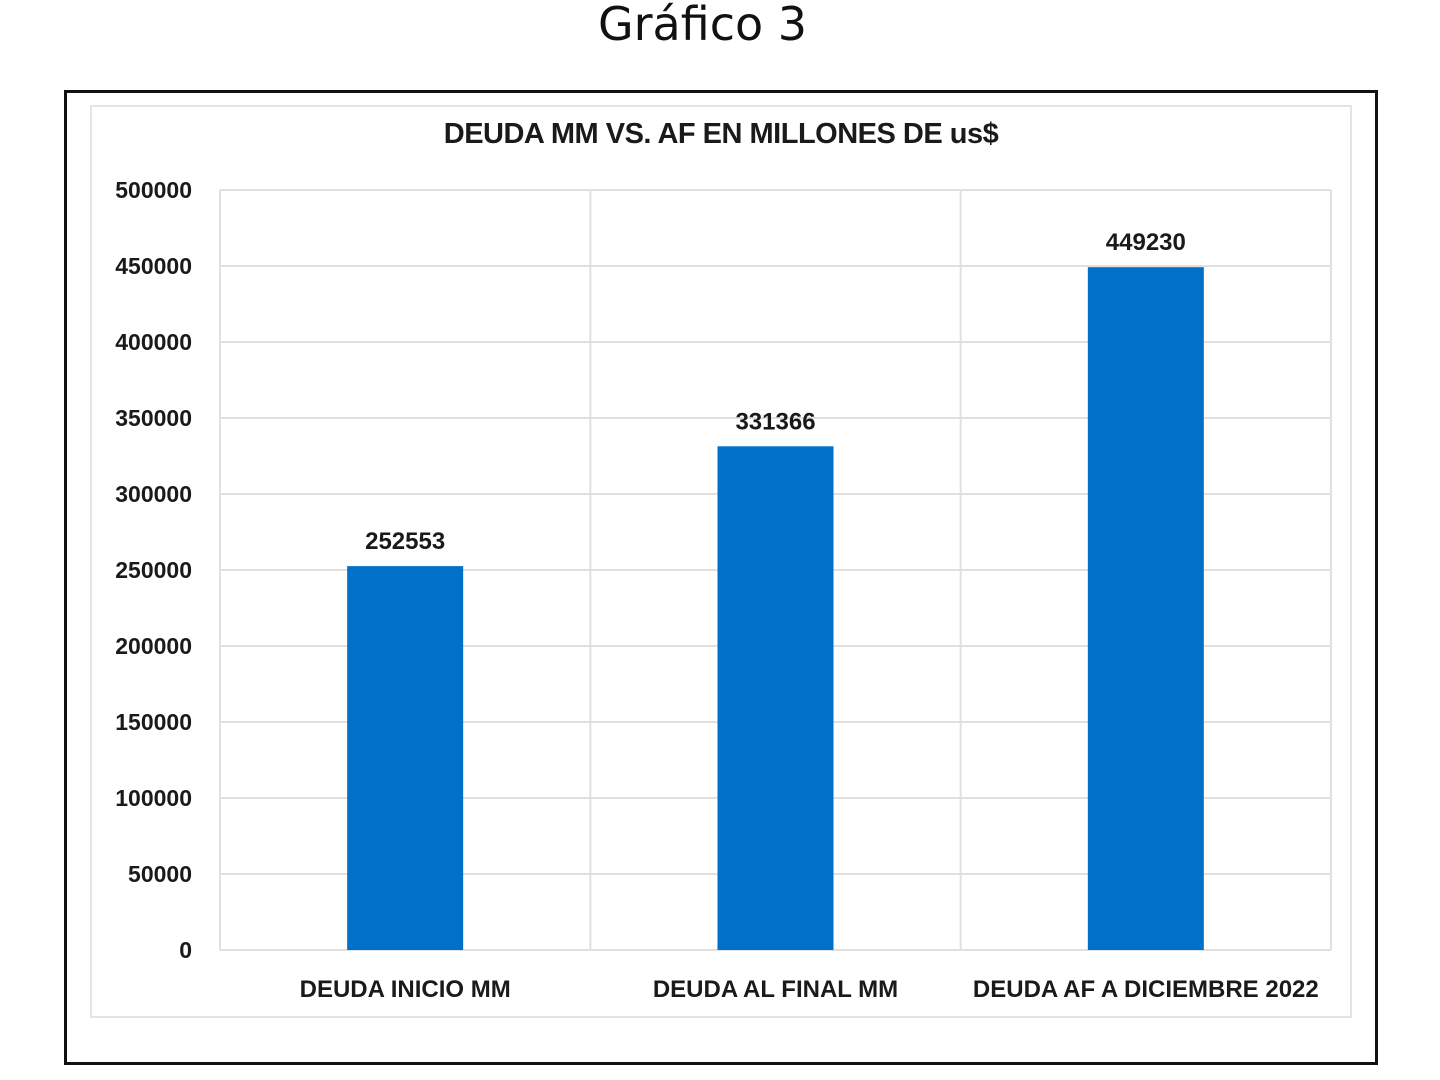 This screenshot has height=1080, width=1440. What do you see at coordinates (153, 190) in the screenshot?
I see `y-tick-label: 500000` at bounding box center [153, 190].